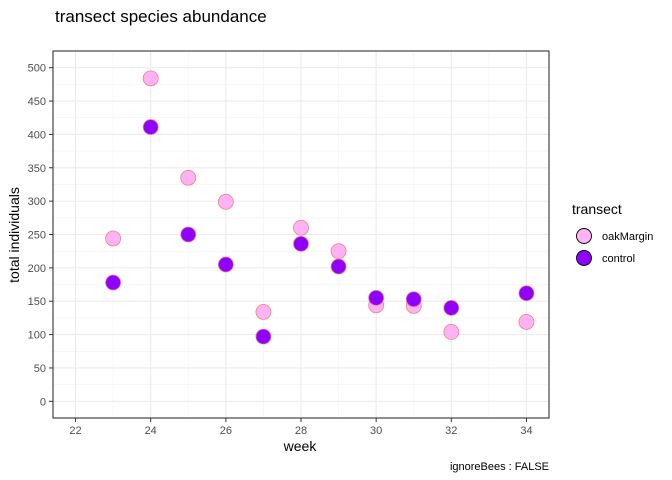 The width and height of the screenshot is (672, 480). Describe the element at coordinates (37, 69) in the screenshot. I see `y-tick-label: 500` at that location.